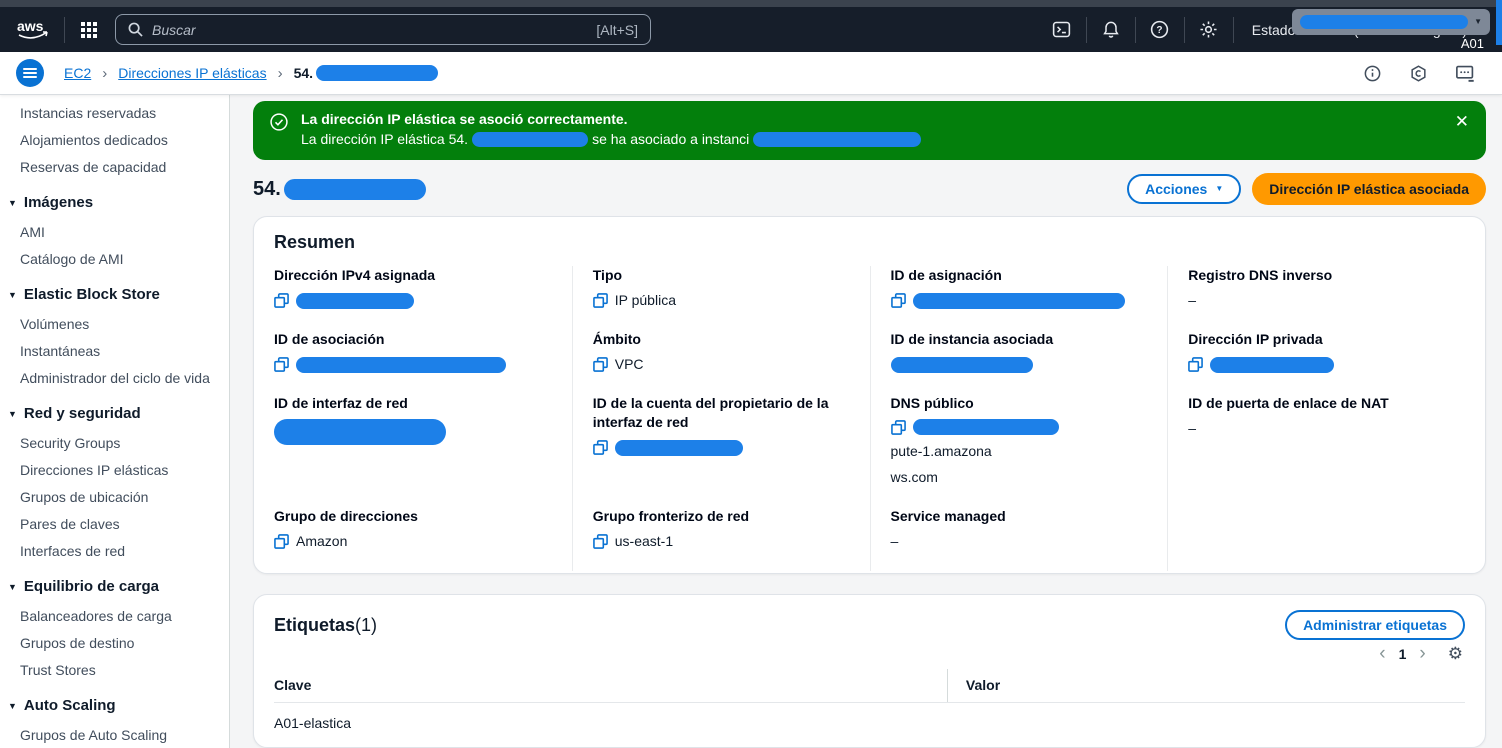  Describe the element at coordinates (313, 723) in the screenshot. I see `tag-key: A01-elastica` at that location.